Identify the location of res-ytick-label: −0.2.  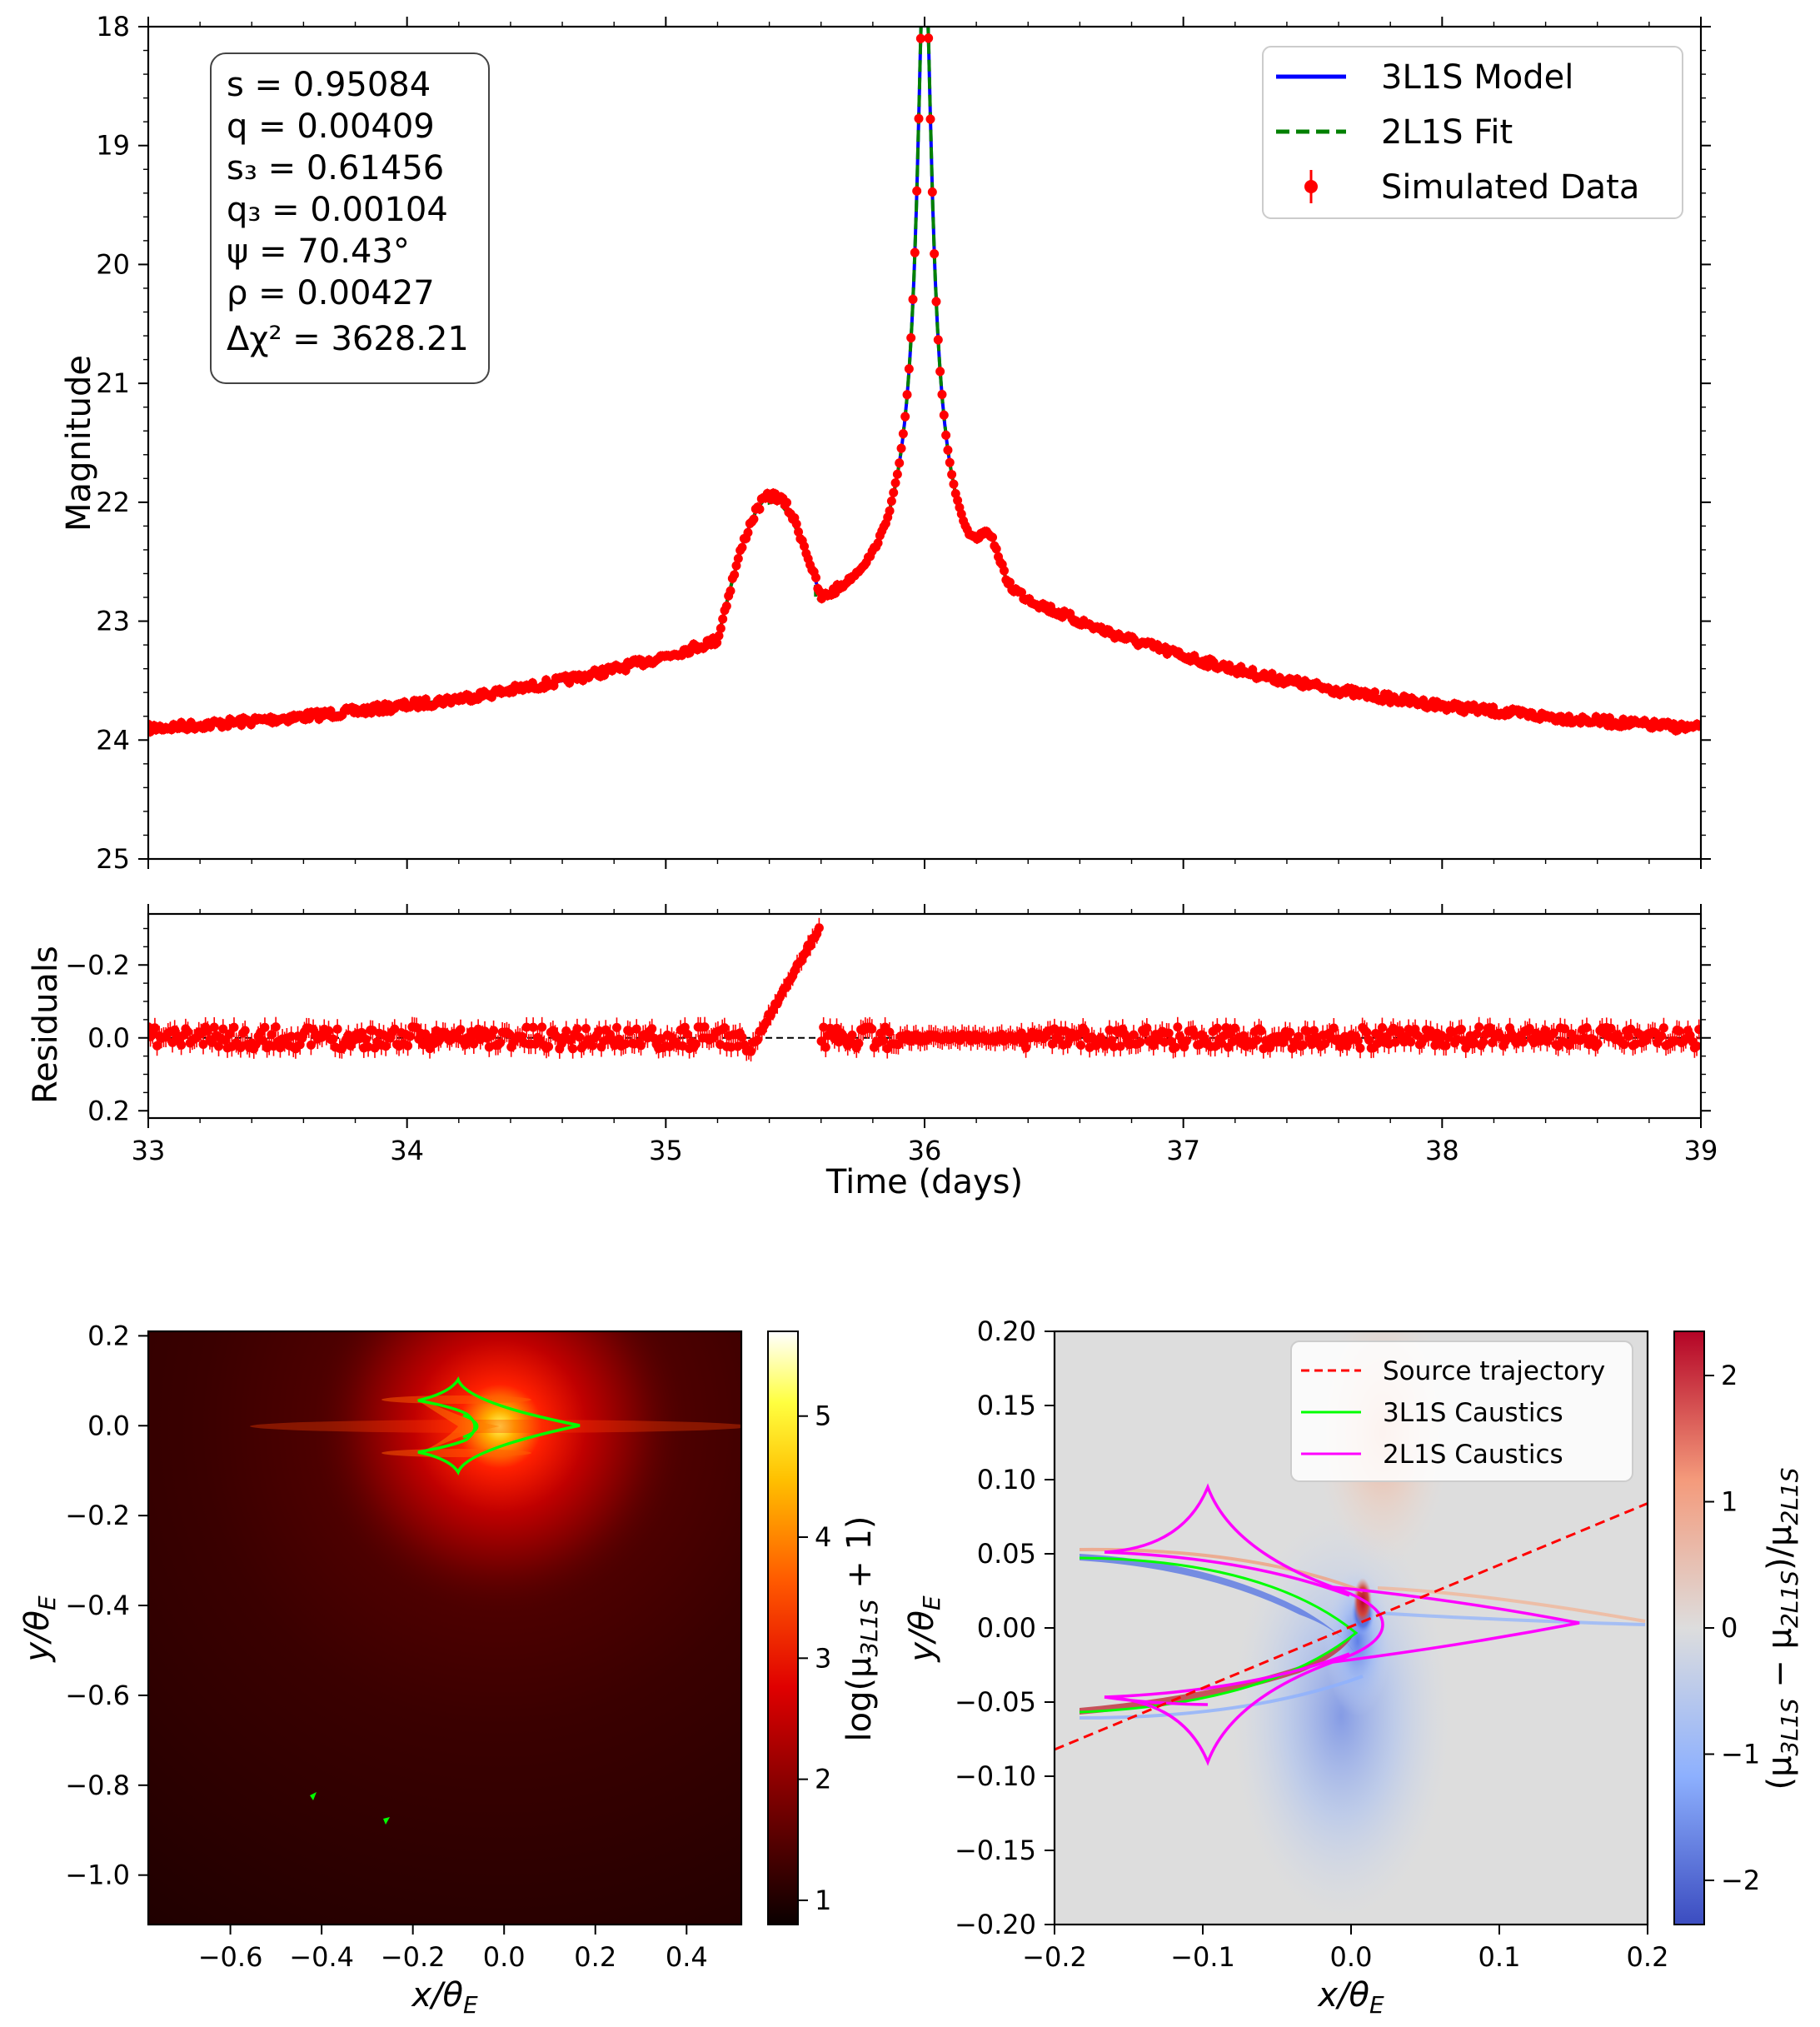
(97, 965).